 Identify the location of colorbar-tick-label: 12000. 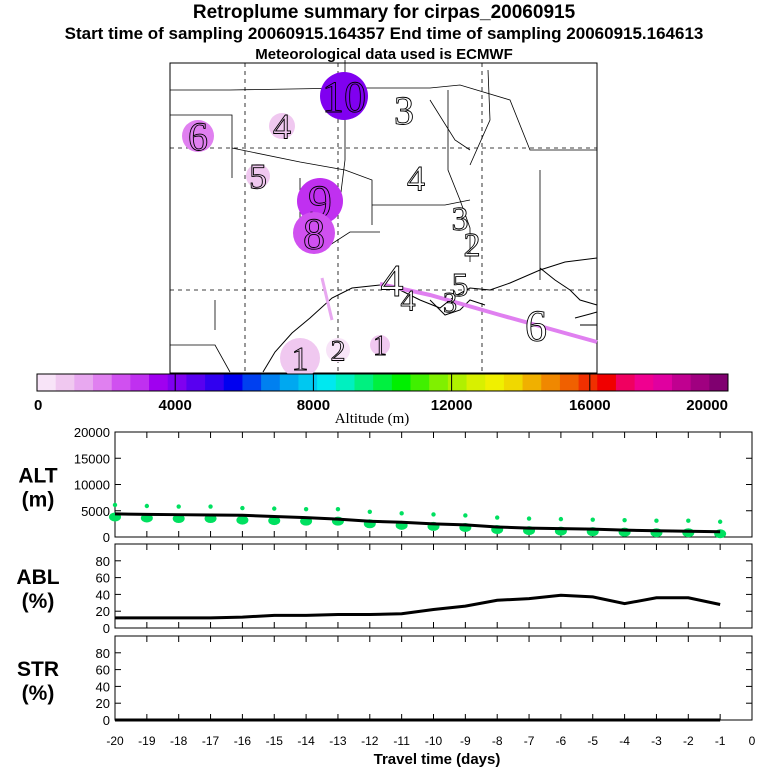
(452, 405).